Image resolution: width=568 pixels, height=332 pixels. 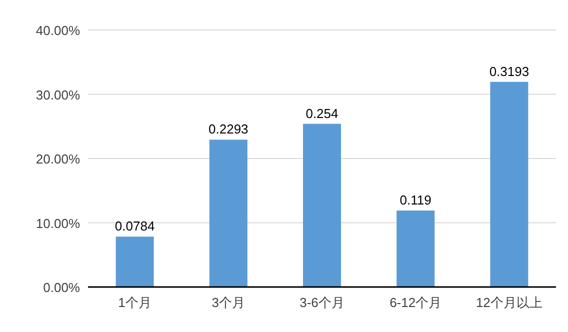 What do you see at coordinates (228, 129) in the screenshot?
I see `data-label: 0.2293` at bounding box center [228, 129].